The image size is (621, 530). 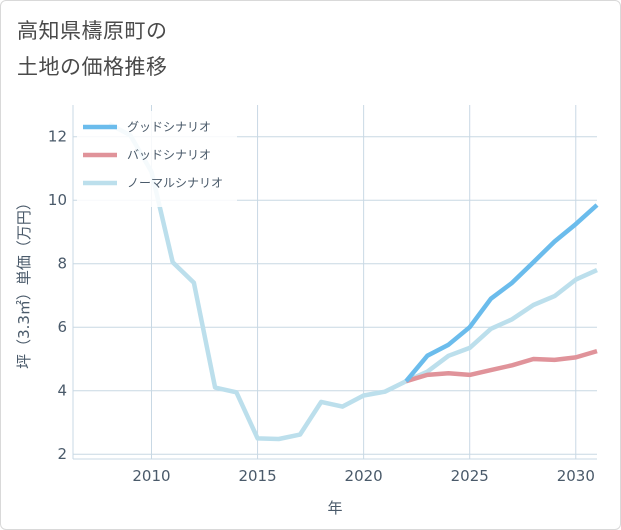 What do you see at coordinates (334, 508) in the screenshot?
I see `x-axis-title: 年` at bounding box center [334, 508].